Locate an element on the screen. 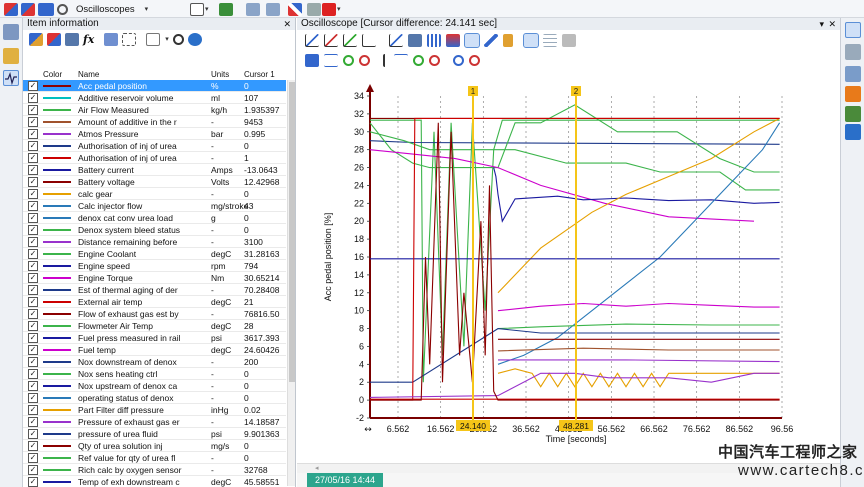 Image resolution: width=864 pixels, height=487 pixels. list-item: ✓ Authorisation of inj of urea - 0 is located at coordinates (154, 146).